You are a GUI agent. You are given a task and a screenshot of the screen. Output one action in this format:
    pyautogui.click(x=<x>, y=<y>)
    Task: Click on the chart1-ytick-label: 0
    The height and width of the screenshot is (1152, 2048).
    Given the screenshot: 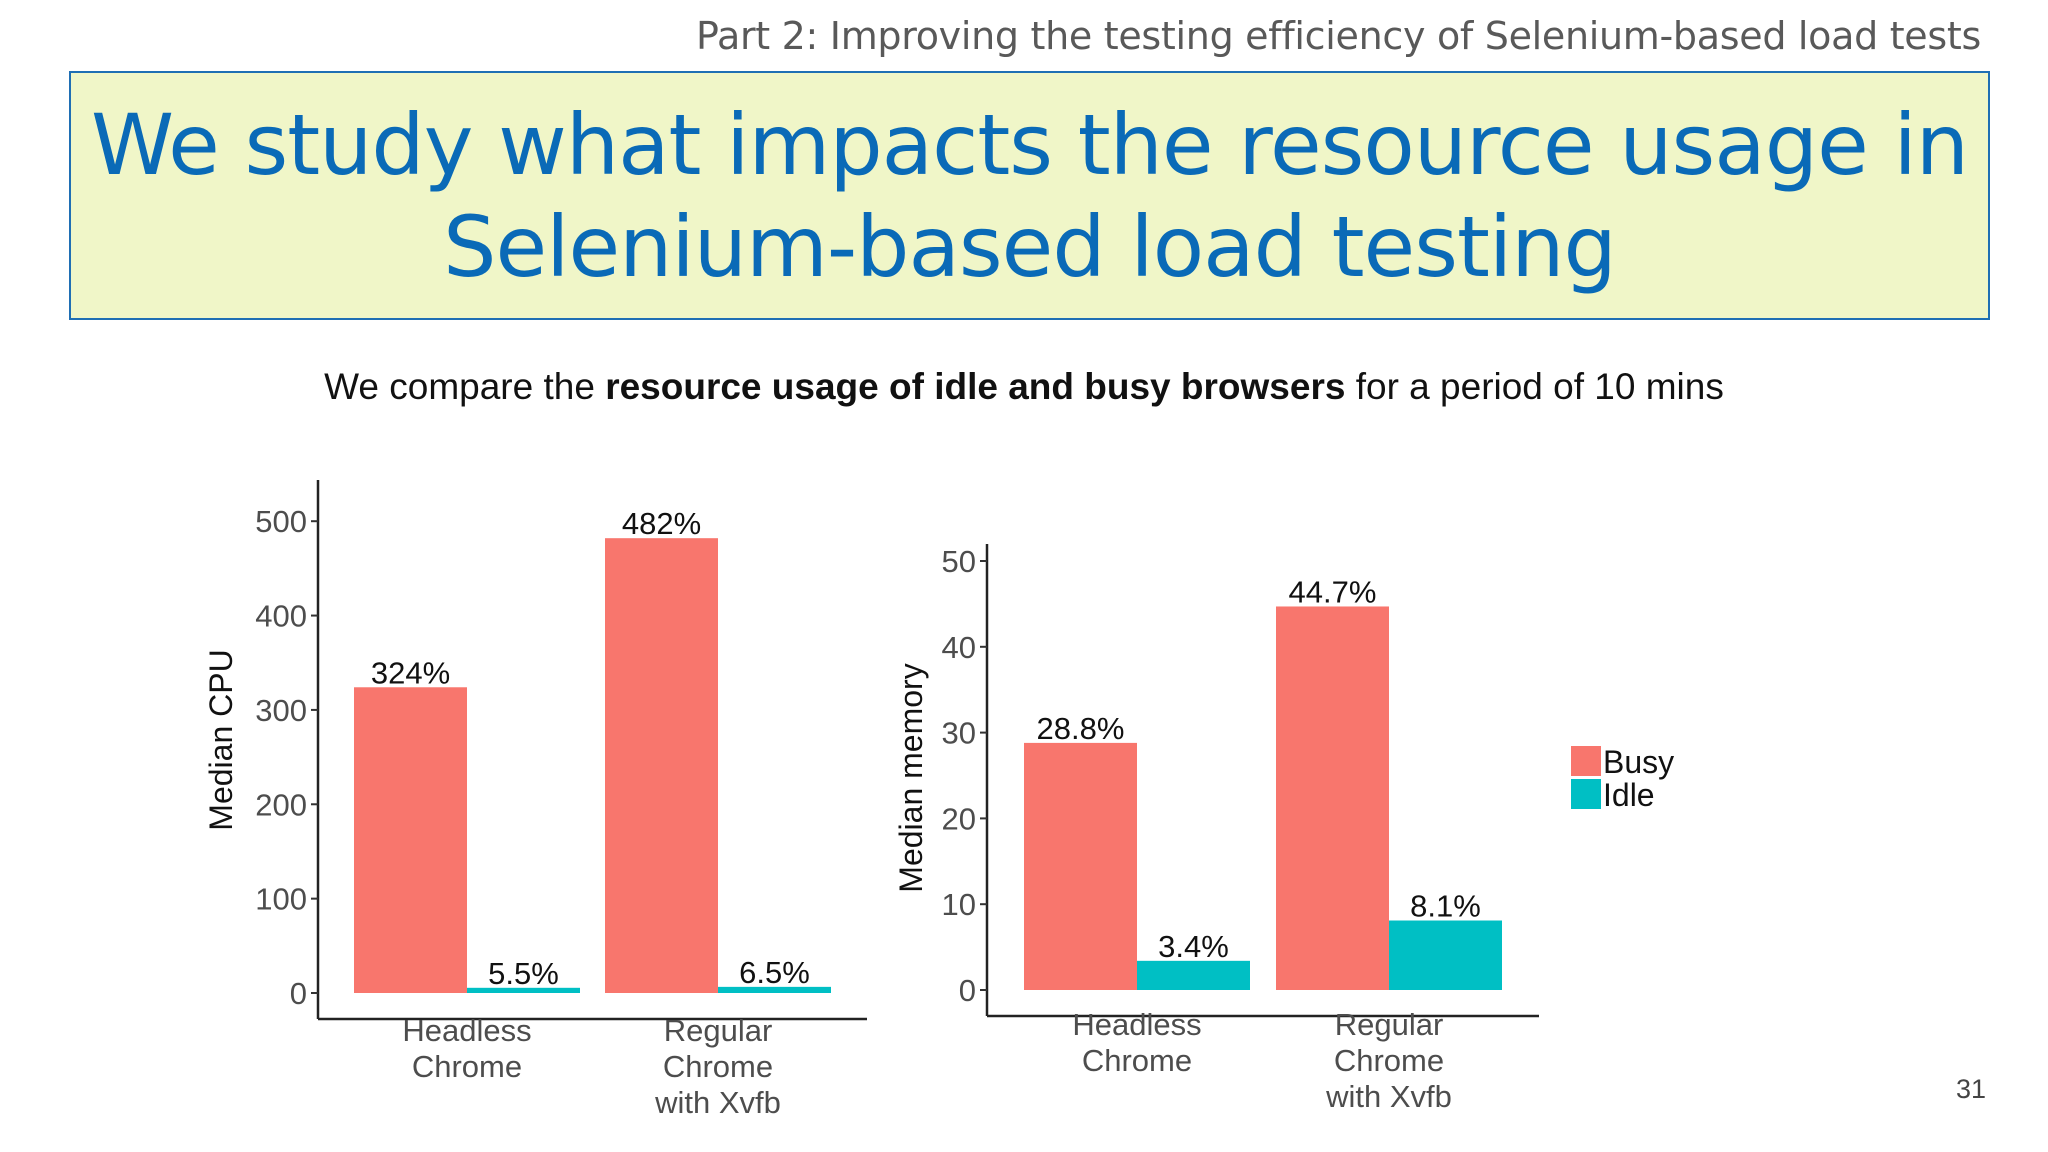 What is the action you would take?
    pyautogui.click(x=298, y=993)
    